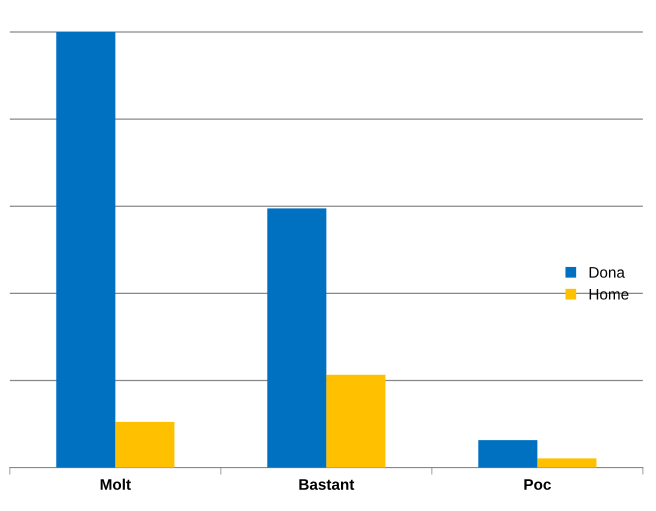 The height and width of the screenshot is (511, 656). What do you see at coordinates (115, 484) in the screenshot?
I see `x-tick-label: Molt` at bounding box center [115, 484].